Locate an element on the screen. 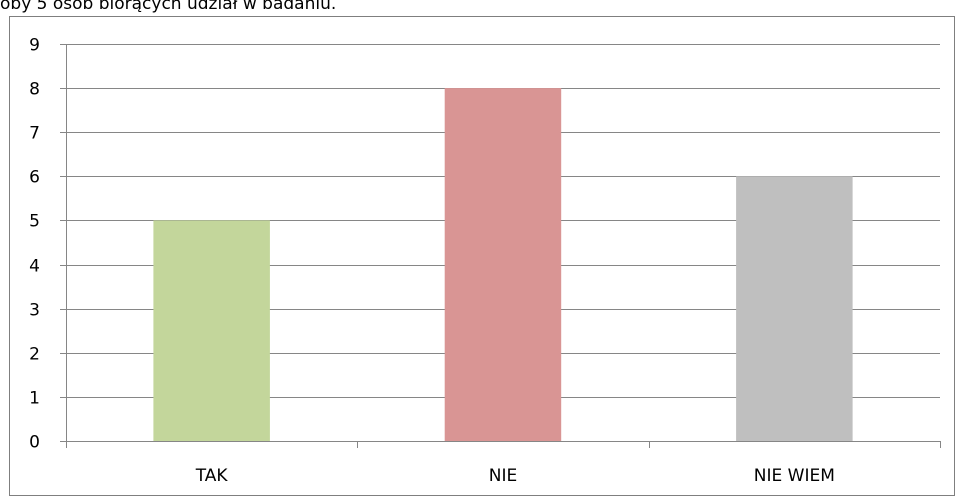 The width and height of the screenshot is (958, 499). y-tick-label-9: 9 is located at coordinates (34, 46).